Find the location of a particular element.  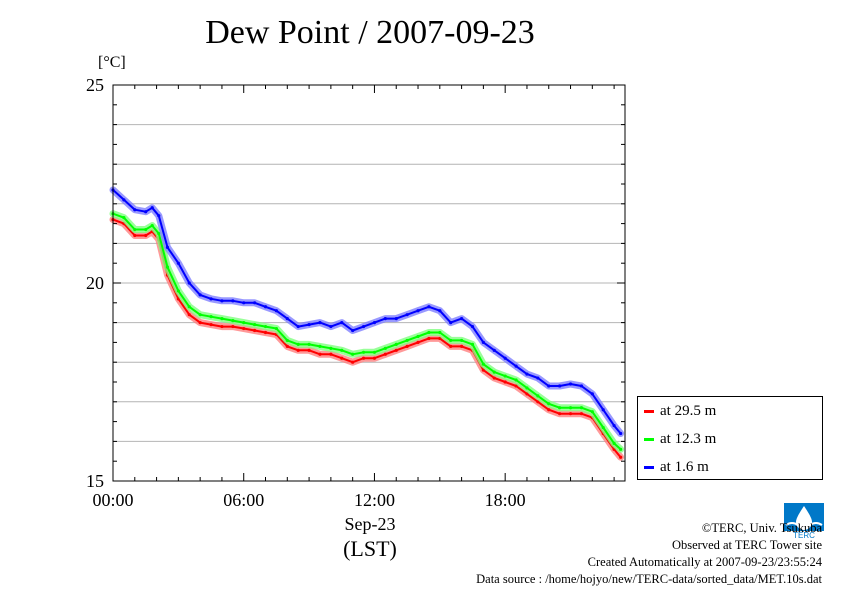

legend-item-29-5m: at 29.5 m is located at coordinates (680, 411).